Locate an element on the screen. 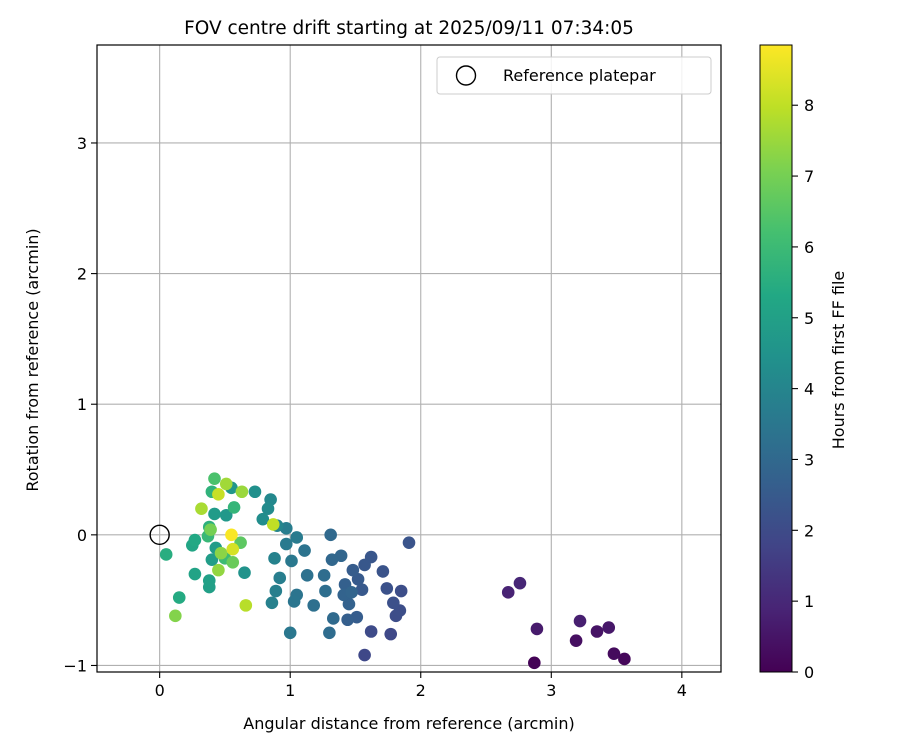  legend-label-reference: Reference platepar is located at coordinates (579, 75).